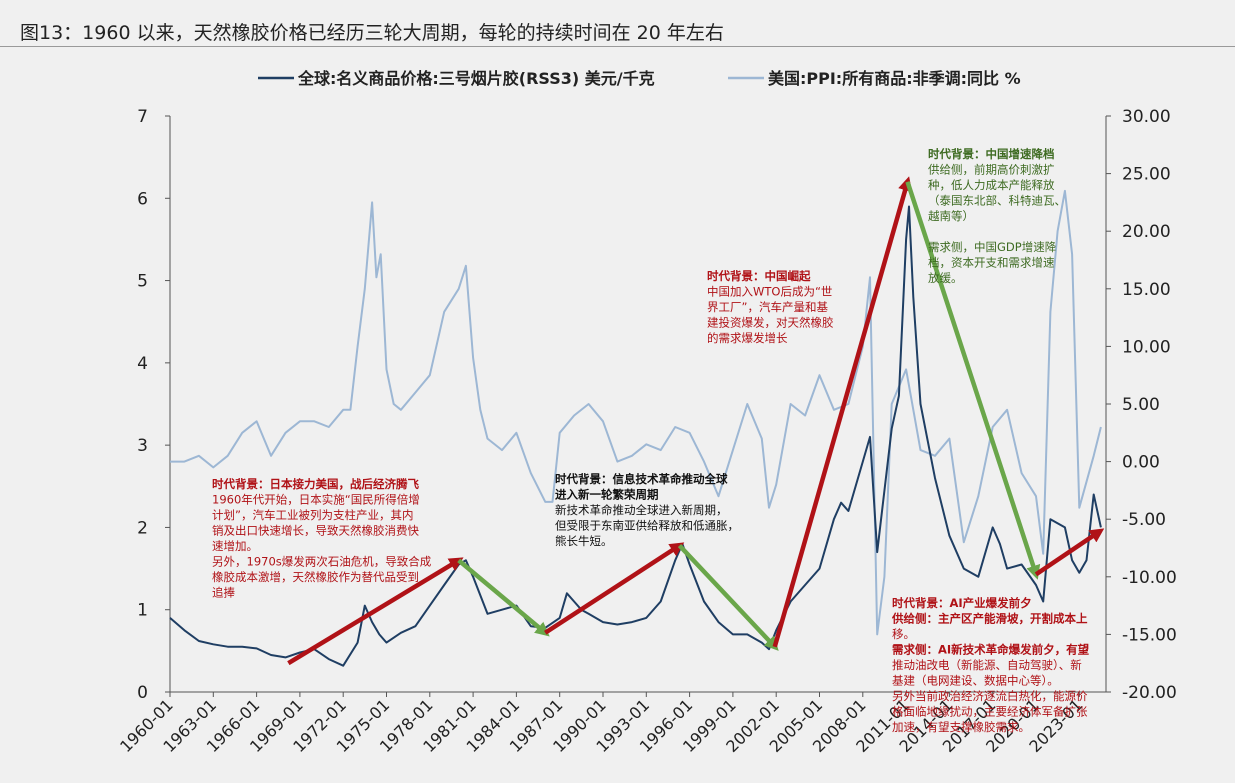  Describe the element at coordinates (767, 307) in the screenshot. I see `annotation-3-line: 界工厂”，汽车产量和基` at that location.